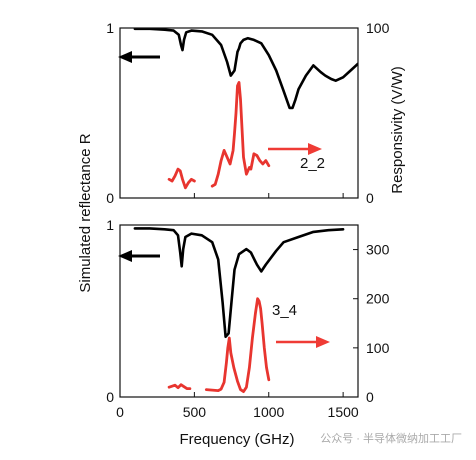  What do you see at coordinates (378, 299) in the screenshot?
I see `right-tick-label: 200` at bounding box center [378, 299].